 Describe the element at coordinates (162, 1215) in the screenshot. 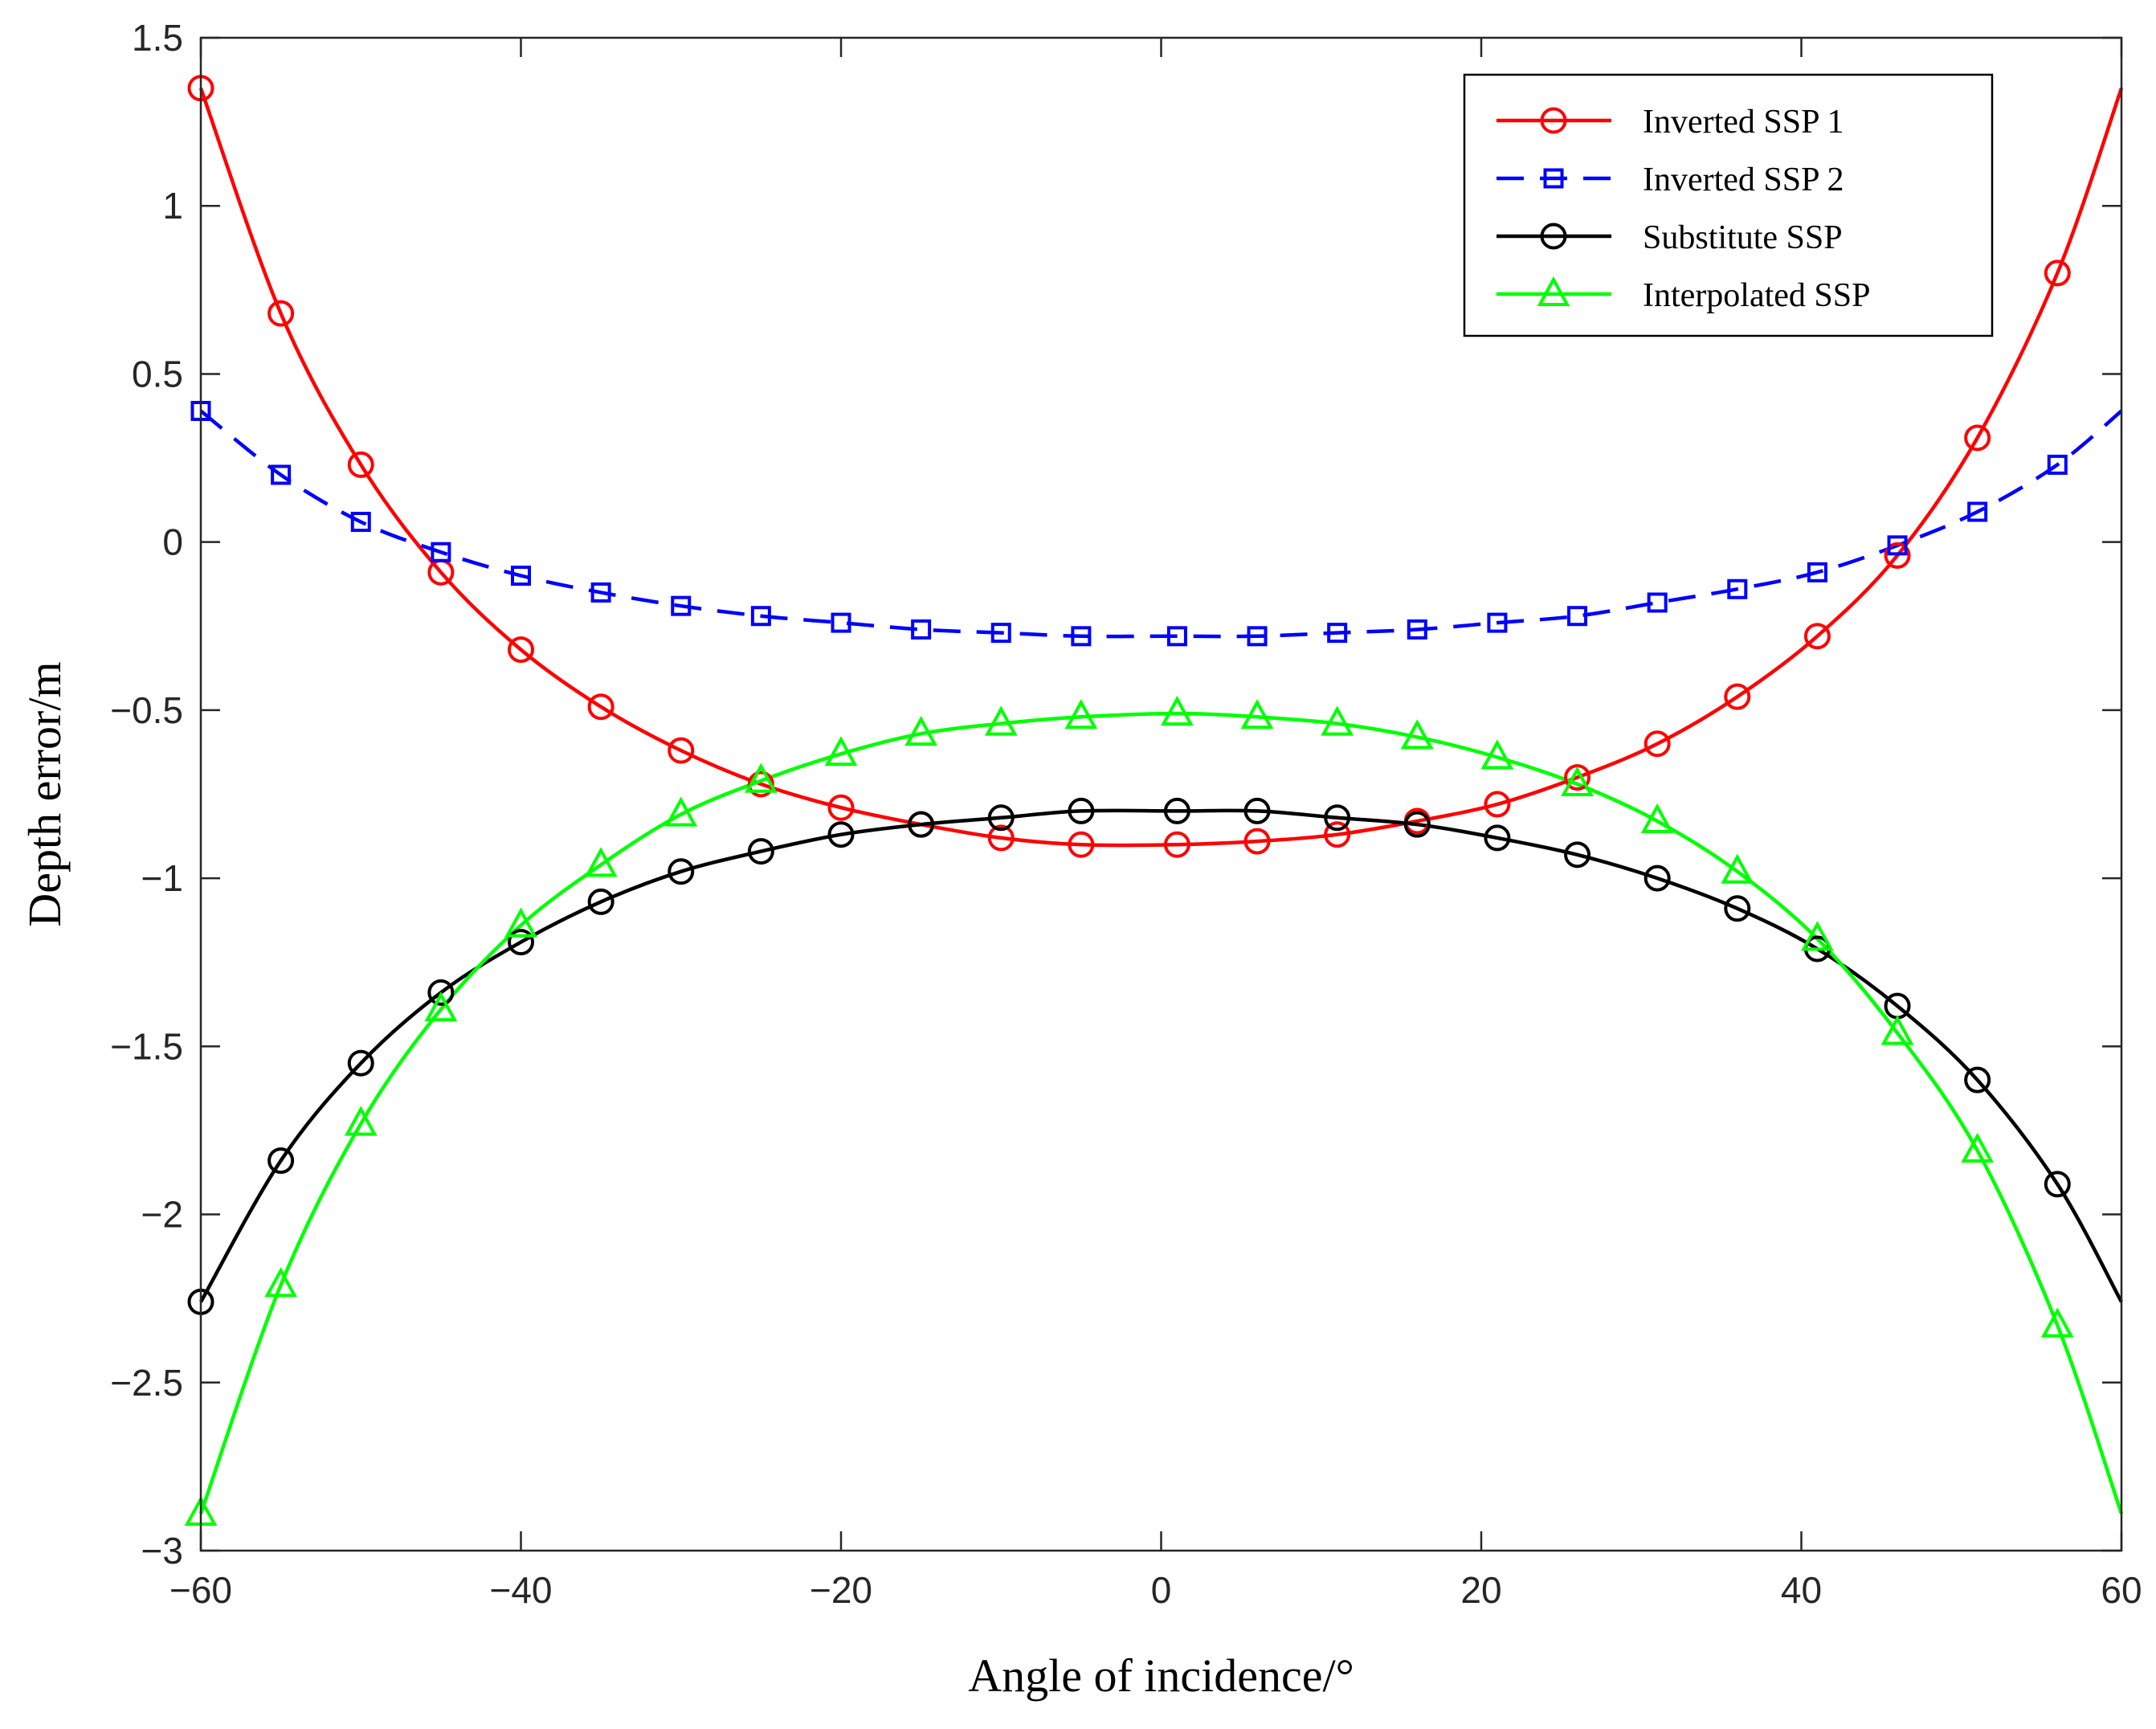

I see `y-tick-label: −2` at that location.